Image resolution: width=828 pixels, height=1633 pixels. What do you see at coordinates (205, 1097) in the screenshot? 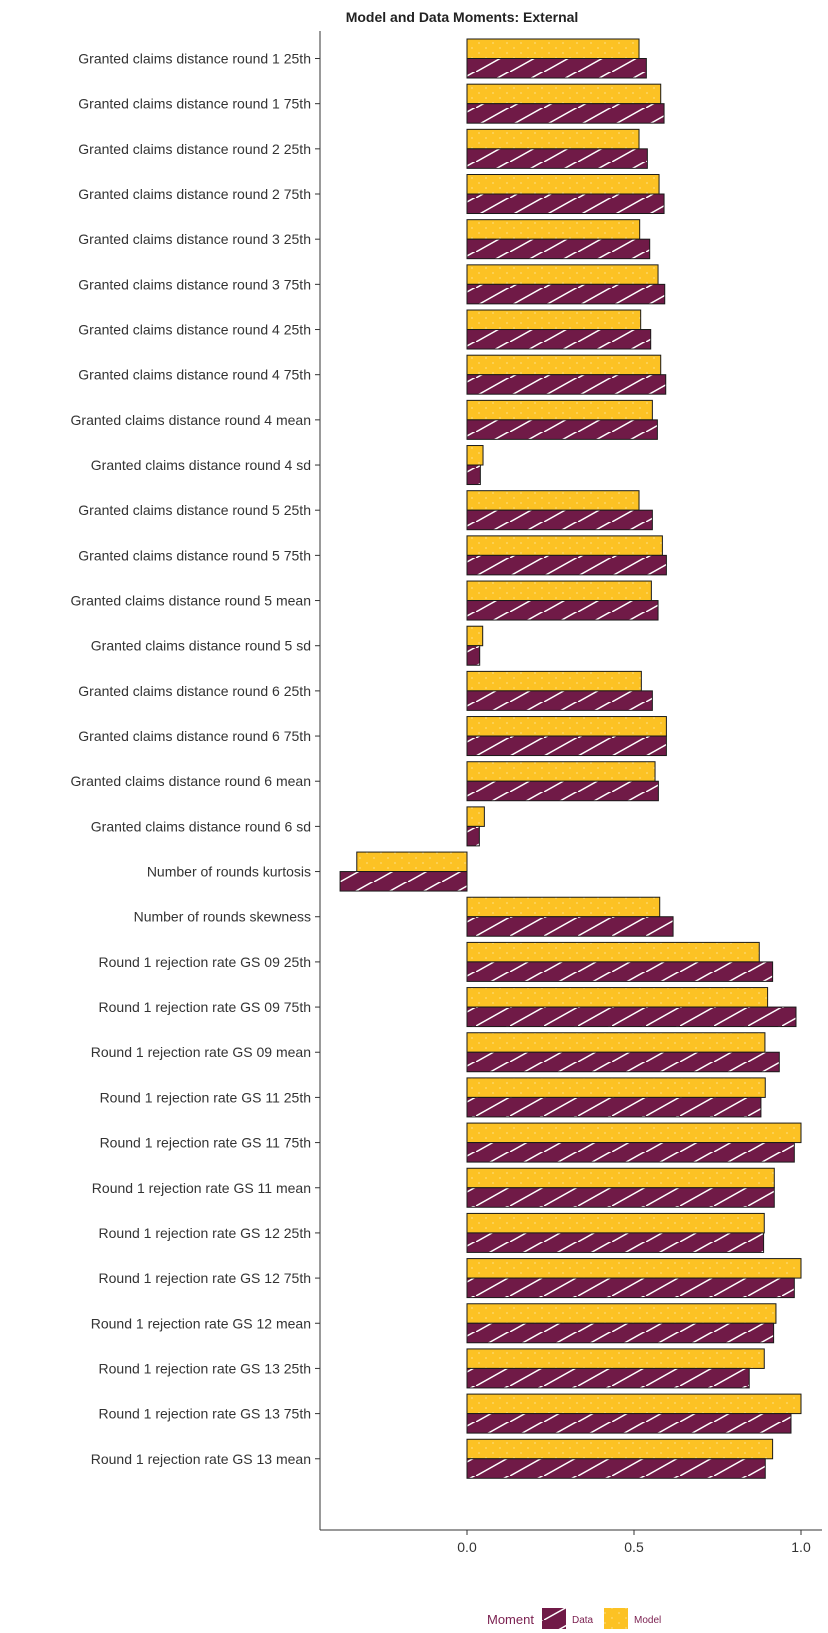
I see `category-label: Round 1 rejection rate GS 11 25th` at bounding box center [205, 1097].